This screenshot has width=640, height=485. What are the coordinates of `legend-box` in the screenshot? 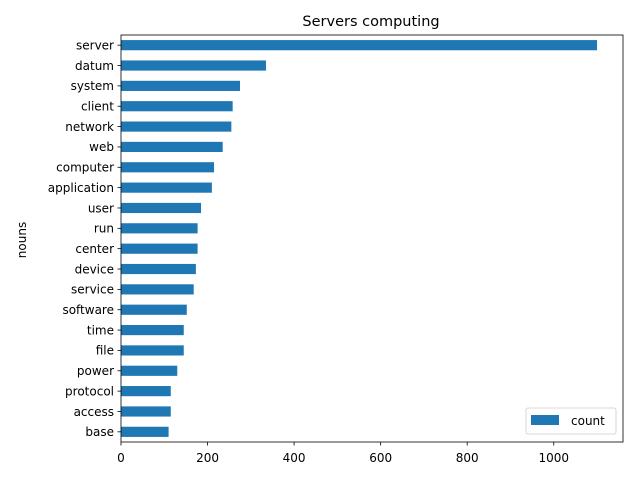 It's located at (571, 421).